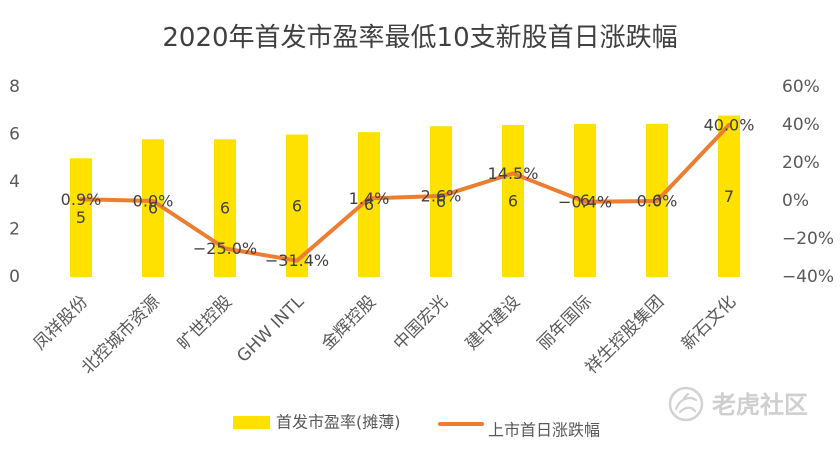 The width and height of the screenshot is (840, 450). What do you see at coordinates (419, 38) in the screenshot?
I see `chart-title: 2020年首发市盈率最低10支新股首日涨跌幅` at bounding box center [419, 38].